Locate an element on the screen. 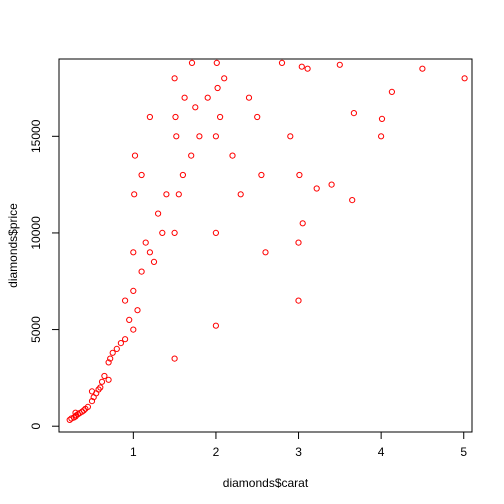 The width and height of the screenshot is (504, 504). x-tick-label: 5 is located at coordinates (463, 452).